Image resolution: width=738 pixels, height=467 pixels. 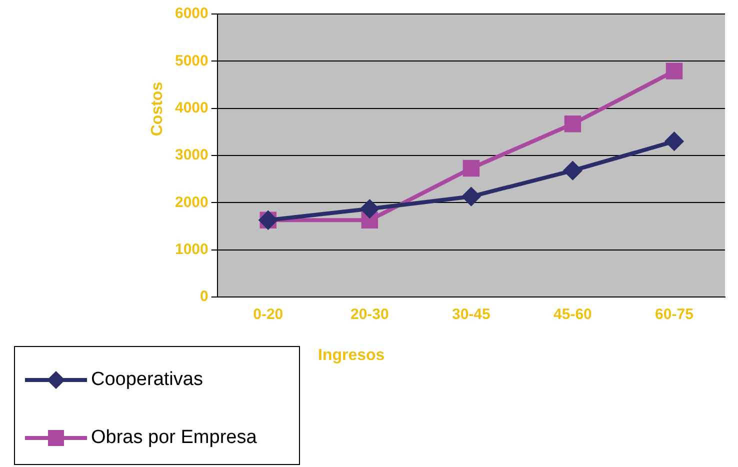 I want to click on legend-label: Cooperativas, so click(x=147, y=380).